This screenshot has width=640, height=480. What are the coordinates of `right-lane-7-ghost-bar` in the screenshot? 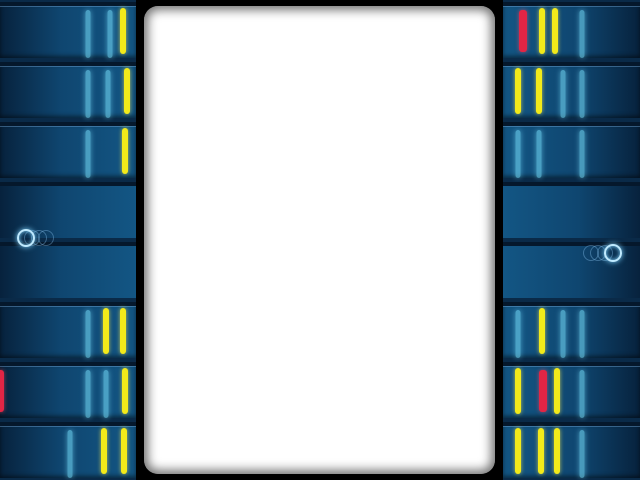 It's located at (582, 394).